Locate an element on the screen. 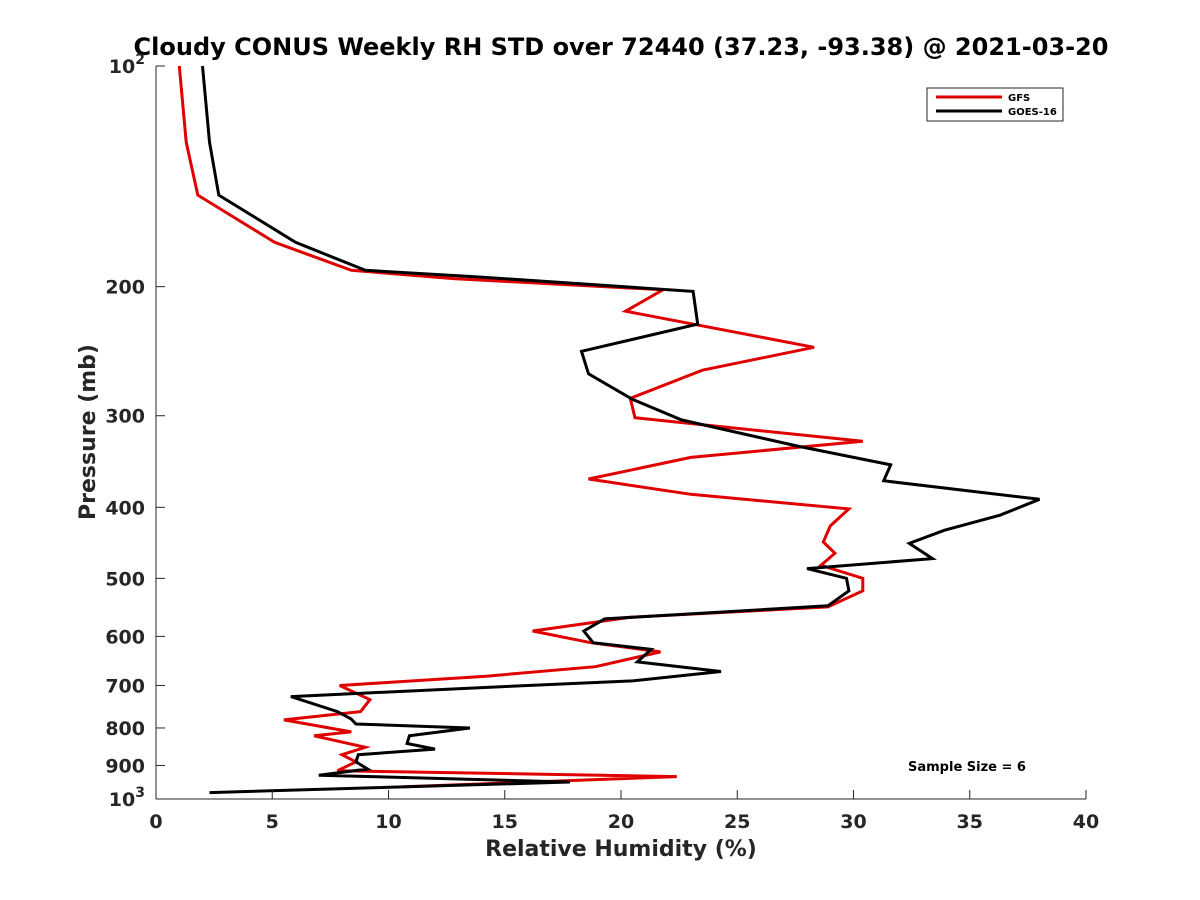 This screenshot has height=900, width=1200. x-tick-label: 15 is located at coordinates (505, 822).